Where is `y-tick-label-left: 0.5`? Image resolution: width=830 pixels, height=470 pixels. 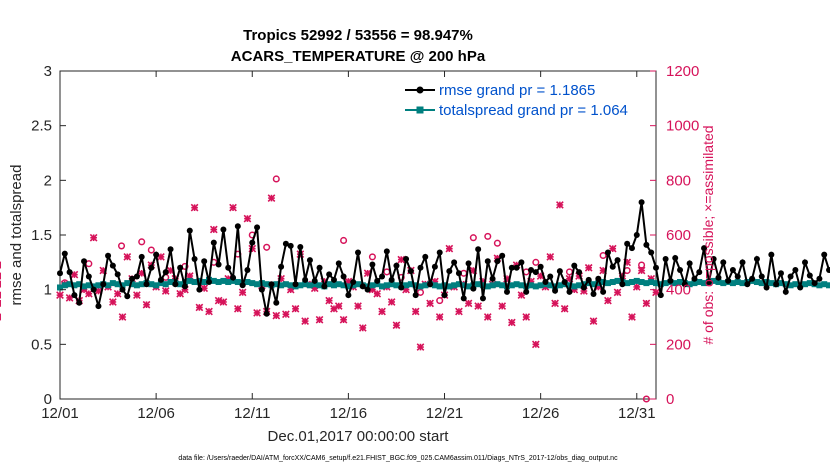
y-tick-label-left: 0.5 is located at coordinates (41, 344).